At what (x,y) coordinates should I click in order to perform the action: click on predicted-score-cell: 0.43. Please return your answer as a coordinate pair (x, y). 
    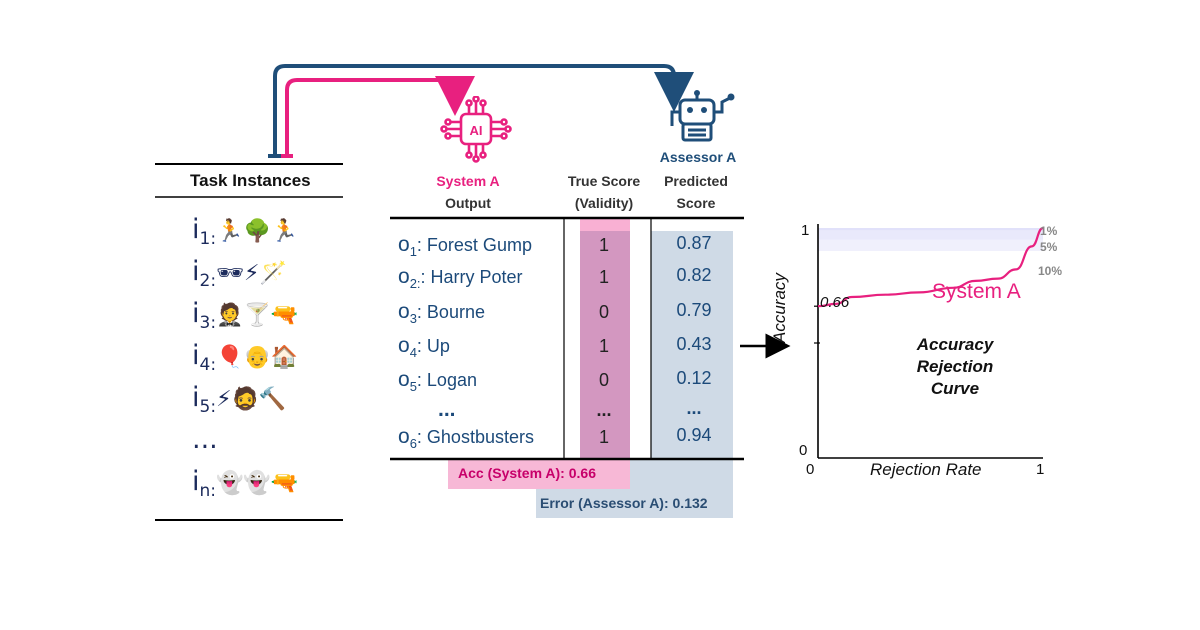
    Looking at the image, I should click on (694, 344).